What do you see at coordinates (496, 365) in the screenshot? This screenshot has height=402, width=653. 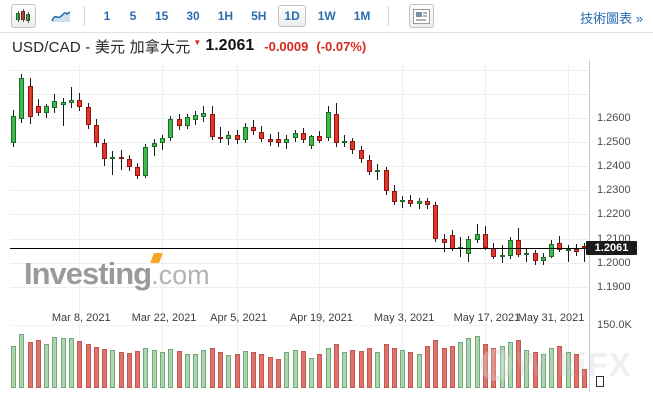 I see `wikifx-logo-icon` at bounding box center [496, 365].